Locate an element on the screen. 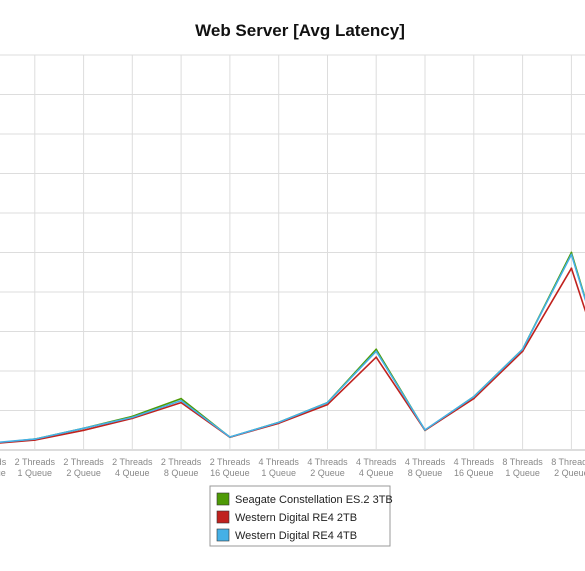  x-tick-label: 2 Threads 4 Queue is located at coordinates (132, 467).